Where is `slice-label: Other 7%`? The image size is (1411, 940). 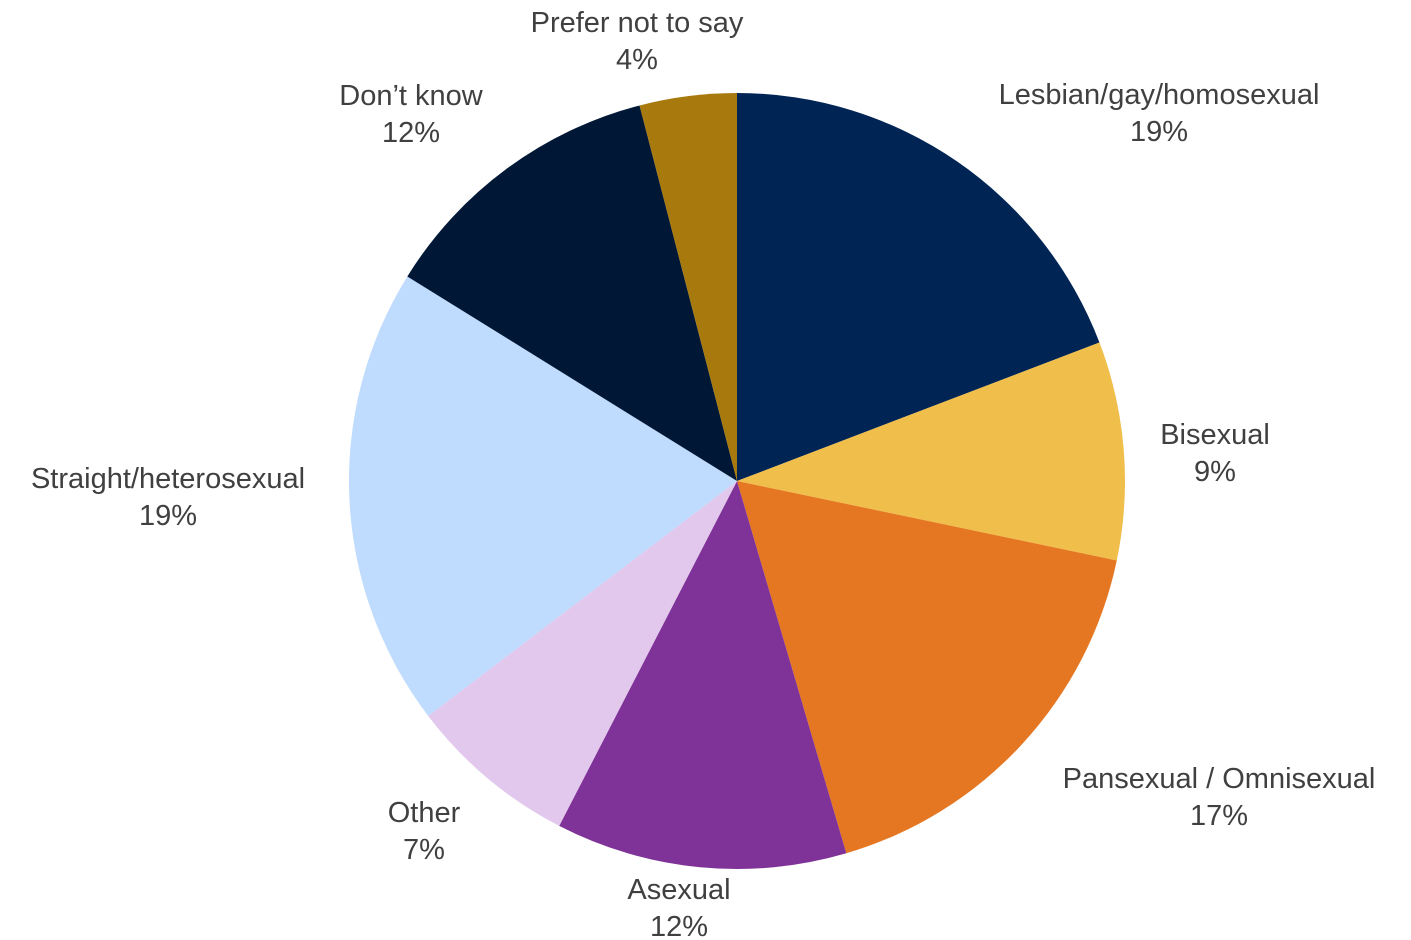 slice-label: Other 7% is located at coordinates (424, 831).